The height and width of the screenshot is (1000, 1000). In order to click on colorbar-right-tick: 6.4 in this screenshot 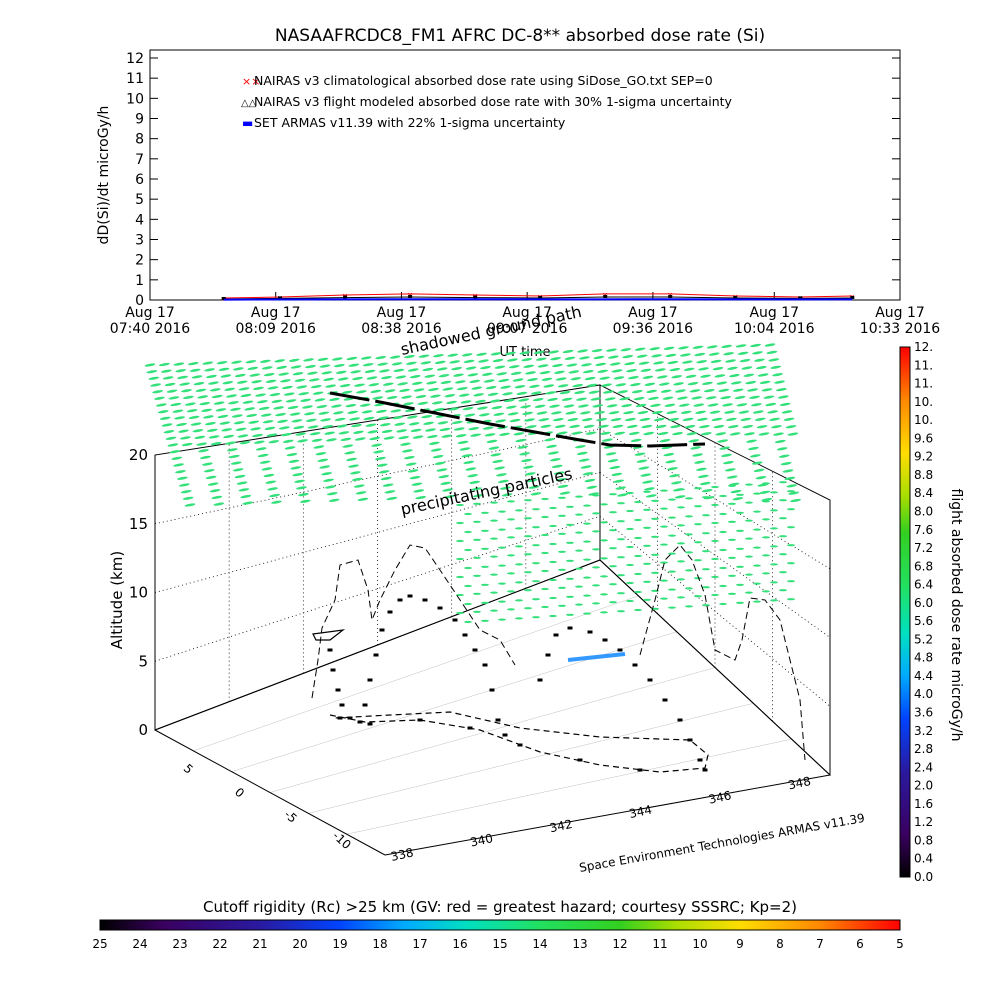, I will do `click(923, 585)`.